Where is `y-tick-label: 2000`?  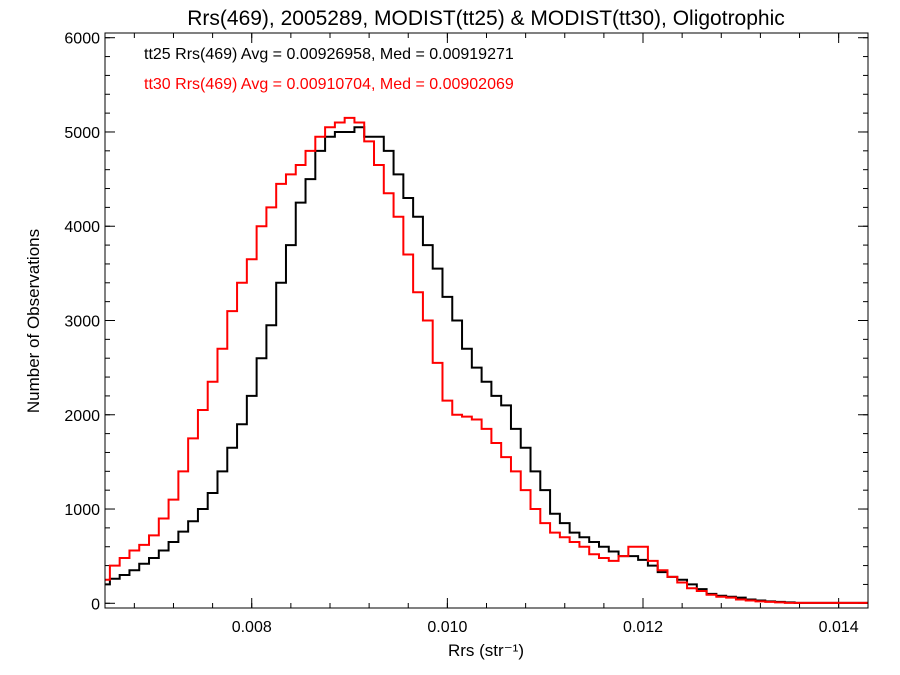 y-tick-label: 2000 is located at coordinates (82, 416).